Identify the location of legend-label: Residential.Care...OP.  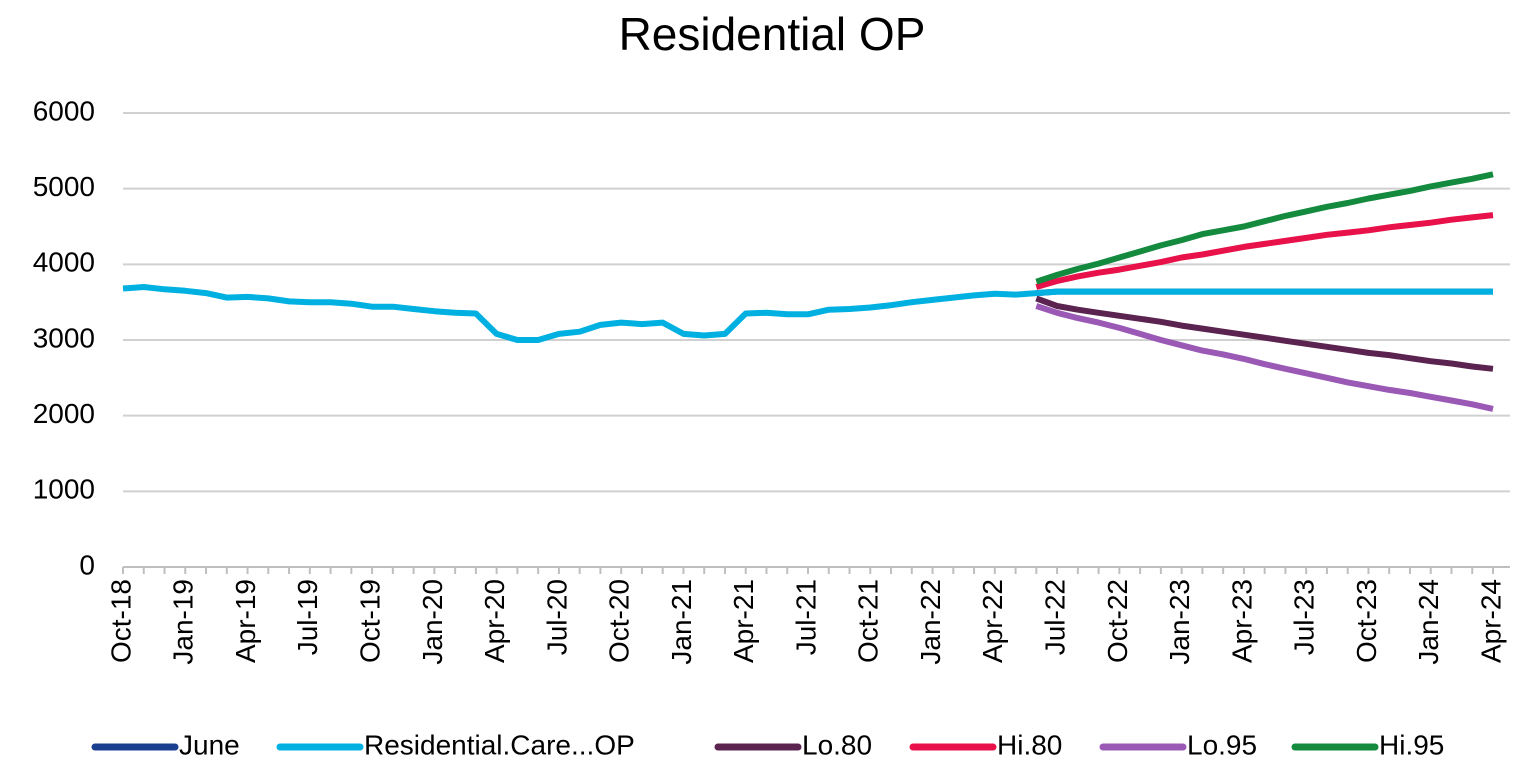
(499, 744).